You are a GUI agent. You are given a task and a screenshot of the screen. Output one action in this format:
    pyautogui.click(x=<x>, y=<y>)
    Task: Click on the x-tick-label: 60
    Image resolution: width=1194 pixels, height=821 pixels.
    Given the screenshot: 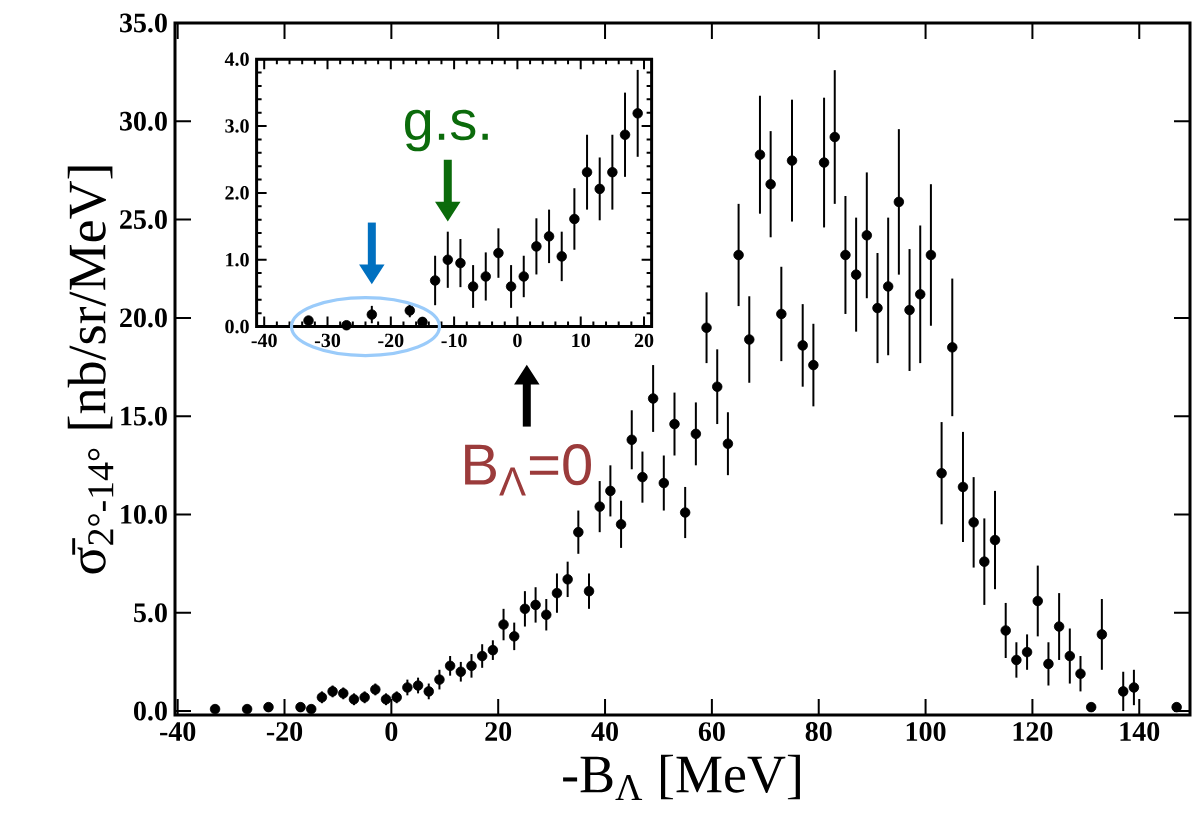 What is the action you would take?
    pyautogui.click(x=711, y=731)
    